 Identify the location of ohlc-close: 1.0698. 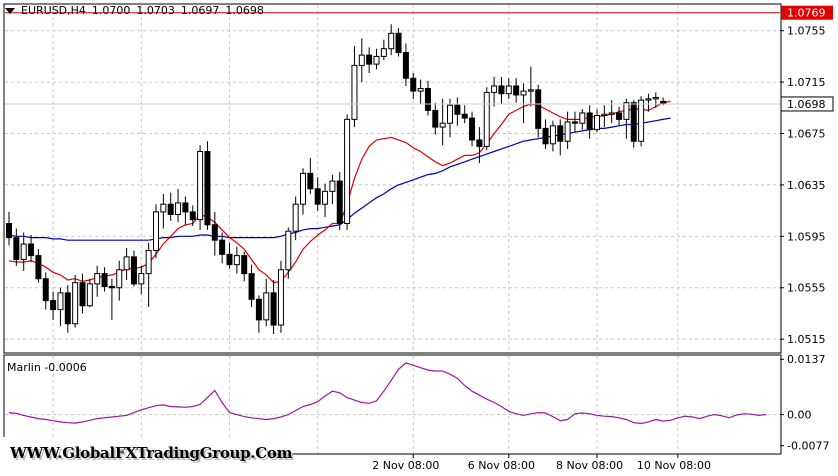
(244, 10).